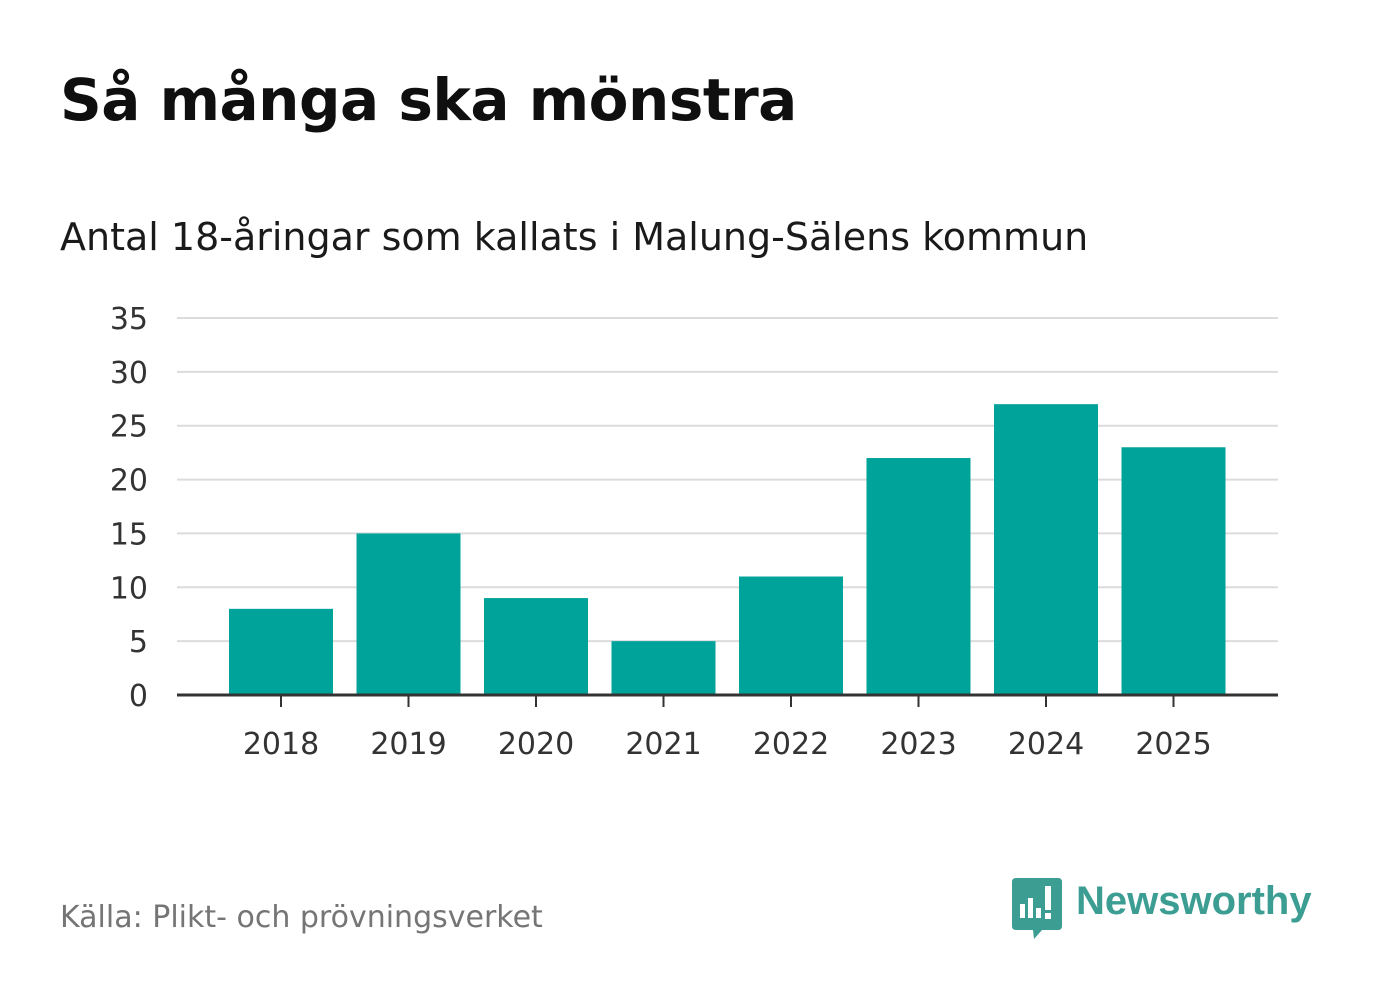 The height and width of the screenshot is (999, 1382). I want to click on y-tick-label-30: 30, so click(129, 373).